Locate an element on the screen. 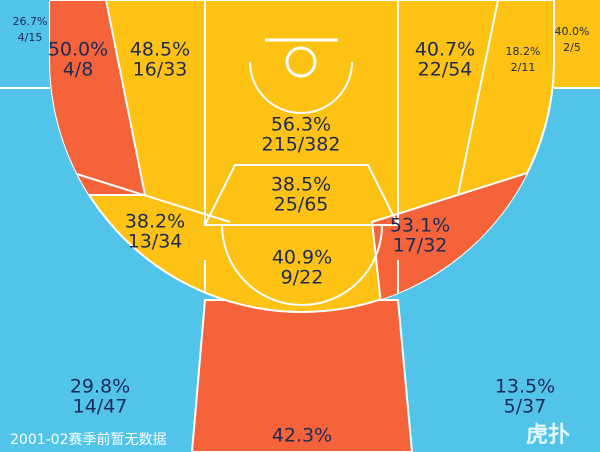  zone-pct: 40.7% is located at coordinates (445, 50).